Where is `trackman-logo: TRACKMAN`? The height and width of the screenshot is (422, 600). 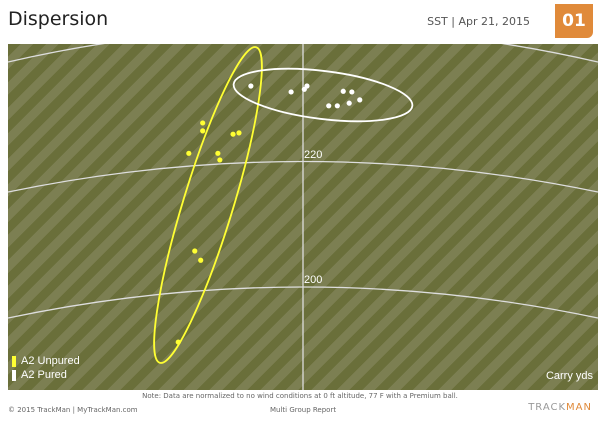 trackman-logo: TRACKMAN is located at coordinates (560, 407).